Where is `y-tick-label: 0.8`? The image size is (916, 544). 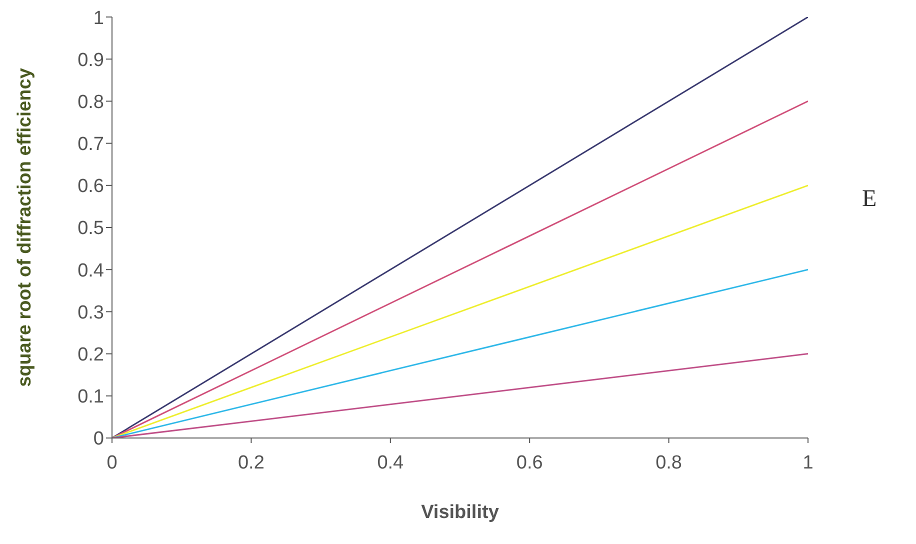
y-tick-label: 0.8 is located at coordinates (91, 102).